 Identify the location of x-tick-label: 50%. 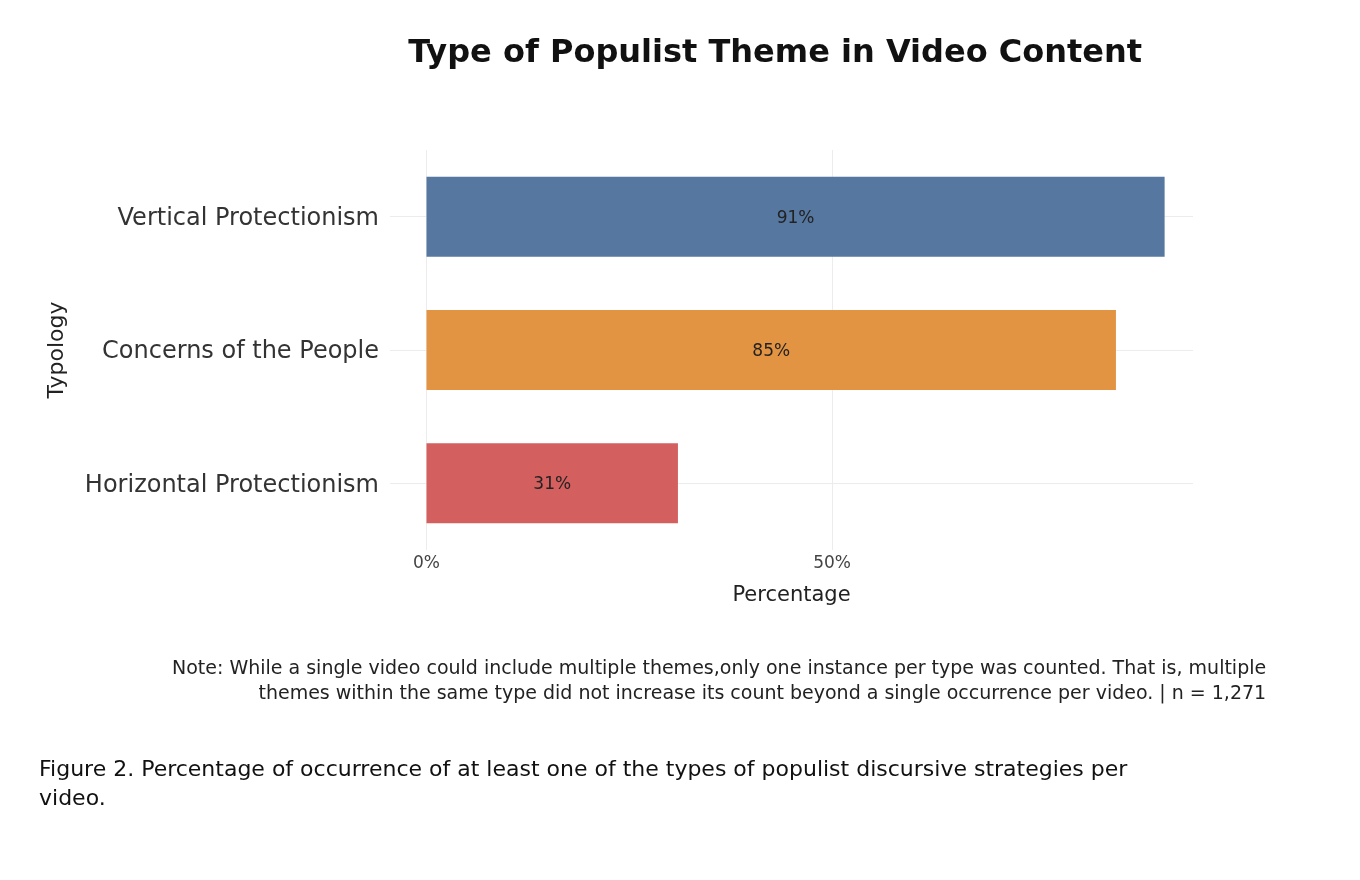
(832, 562).